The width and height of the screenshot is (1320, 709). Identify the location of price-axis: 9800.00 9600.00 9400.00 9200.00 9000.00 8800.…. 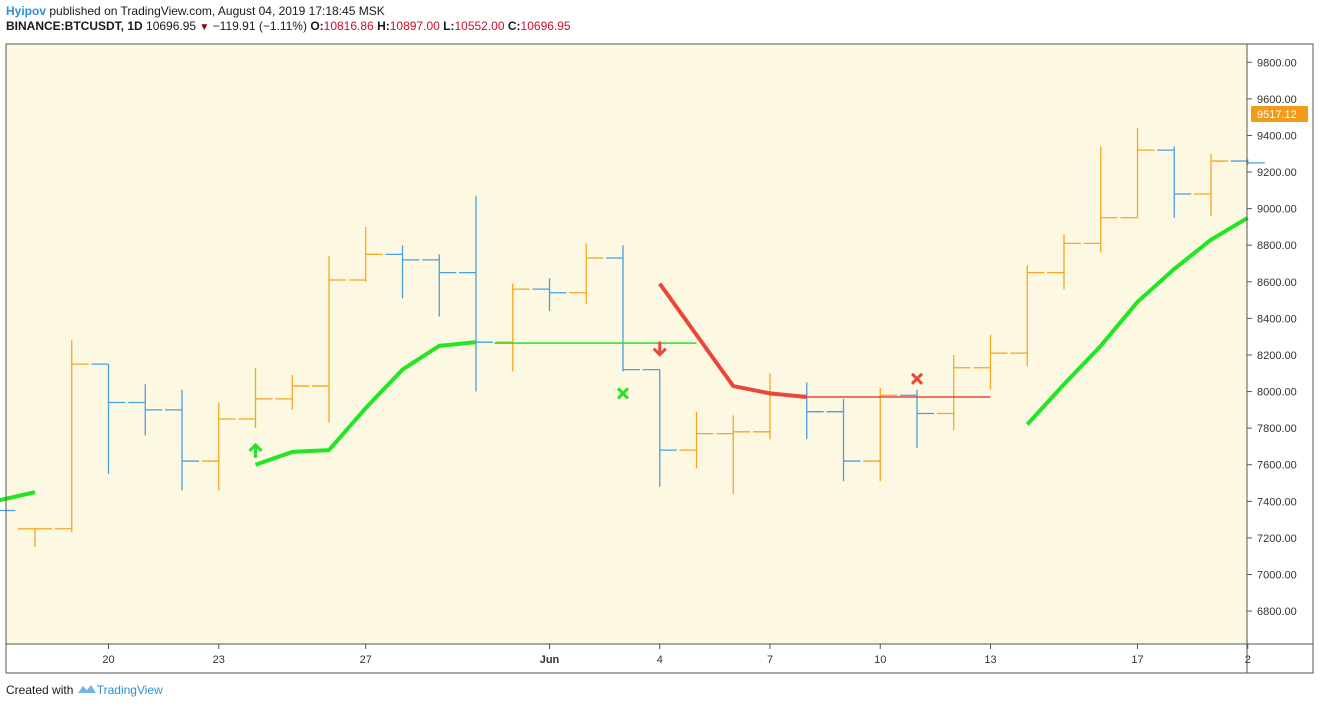
(1272, 337).